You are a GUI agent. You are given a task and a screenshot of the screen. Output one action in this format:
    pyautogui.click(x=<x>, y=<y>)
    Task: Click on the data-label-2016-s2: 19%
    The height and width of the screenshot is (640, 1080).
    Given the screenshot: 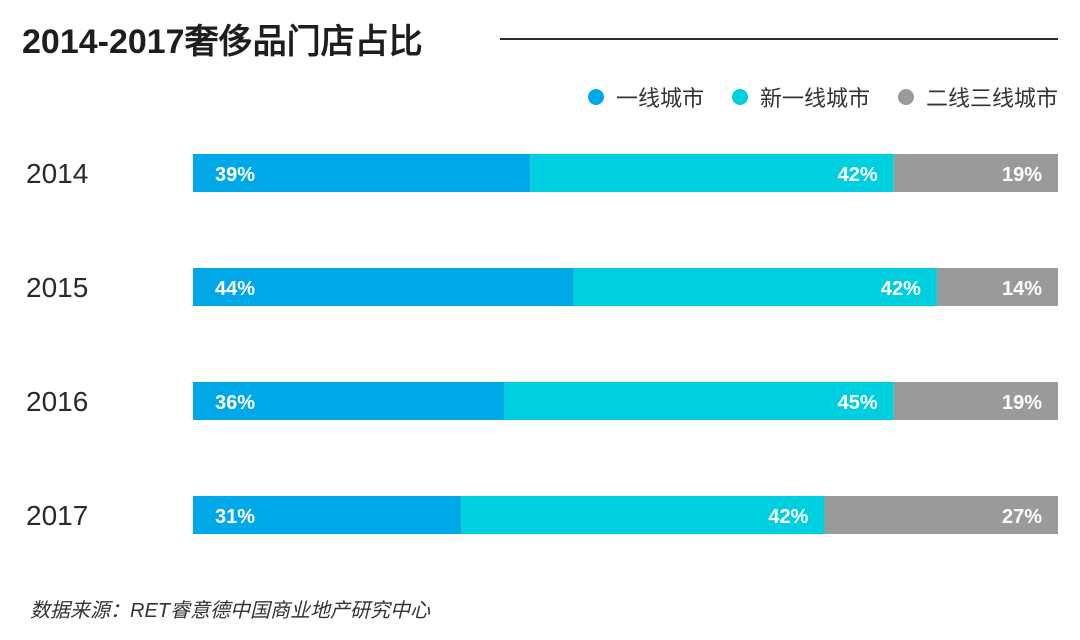 What is the action you would take?
    pyautogui.click(x=1022, y=403)
    